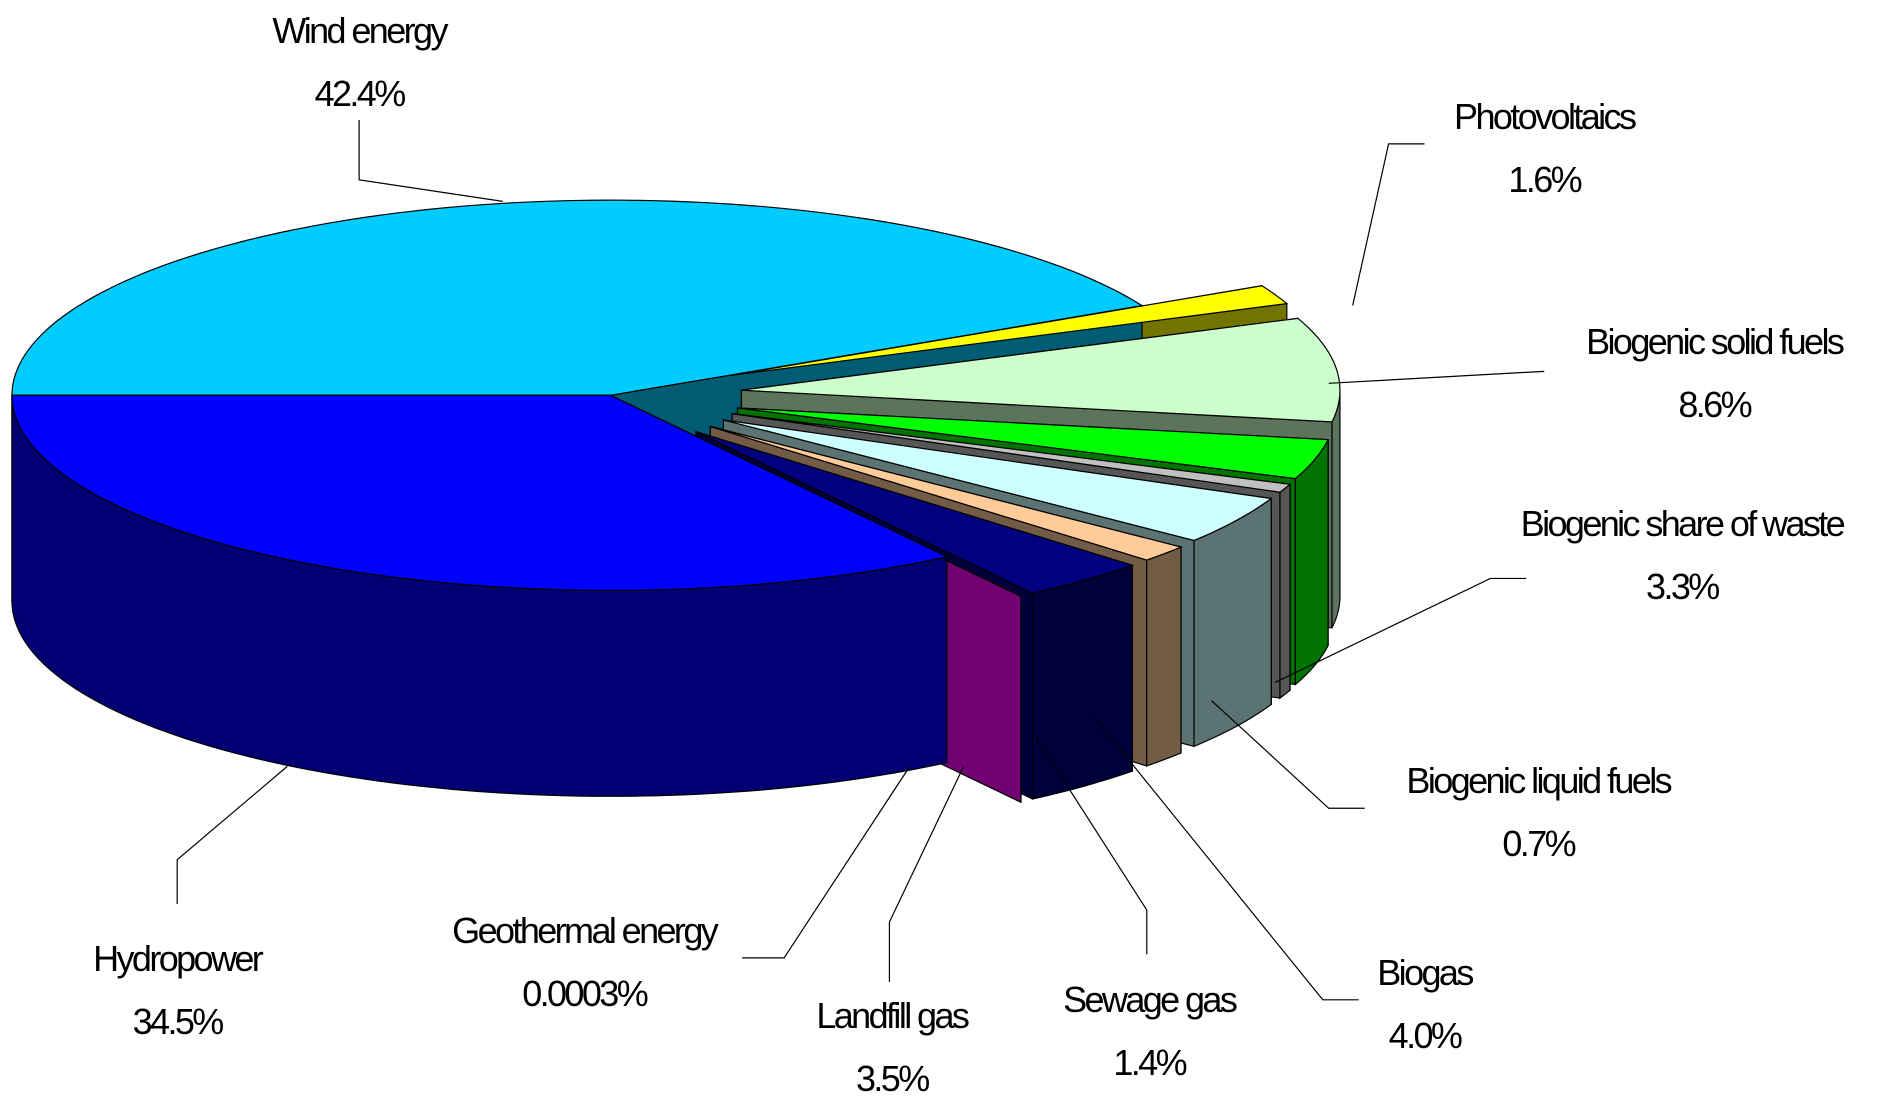 Image resolution: width=1877 pixels, height=1103 pixels. What do you see at coordinates (1425, 1004) in the screenshot?
I see `slice-label: Biogas 4.0%` at bounding box center [1425, 1004].